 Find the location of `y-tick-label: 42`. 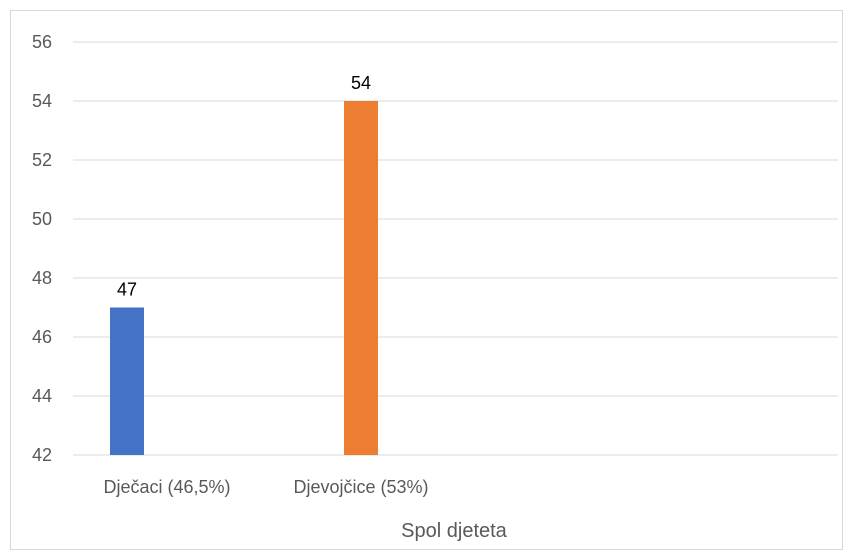

y-tick-label: 42 is located at coordinates (42, 455).